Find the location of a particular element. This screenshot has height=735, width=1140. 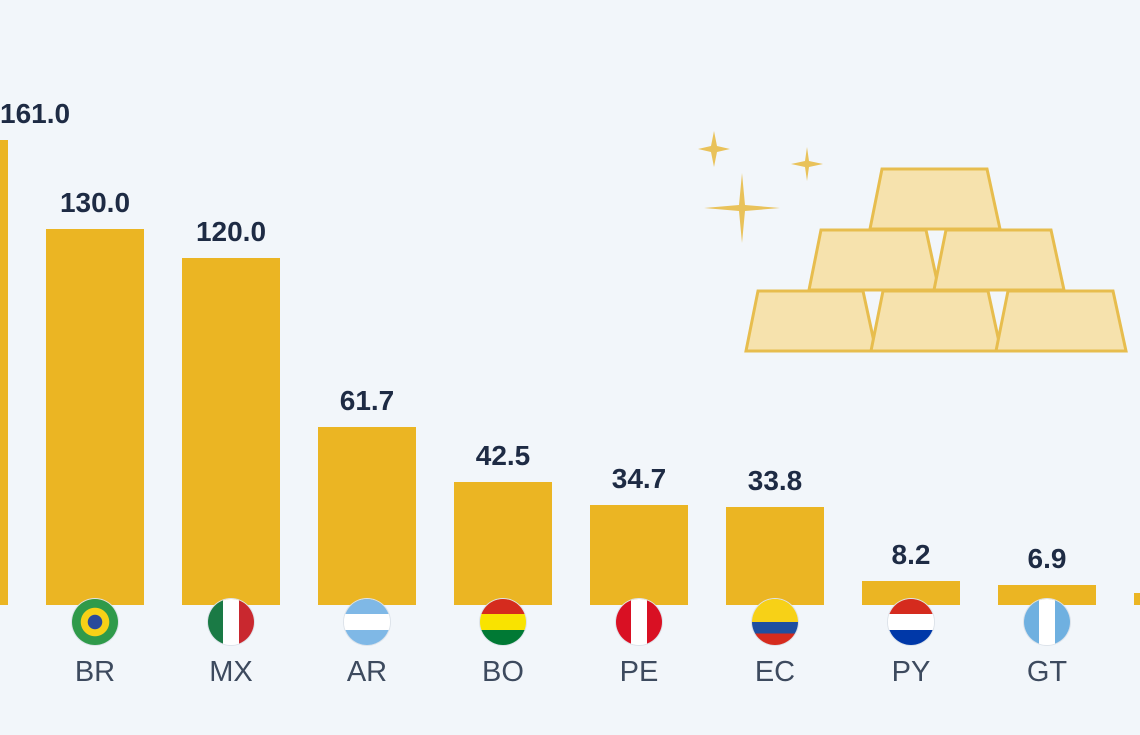

data-label: 42.5 is located at coordinates (503, 456).